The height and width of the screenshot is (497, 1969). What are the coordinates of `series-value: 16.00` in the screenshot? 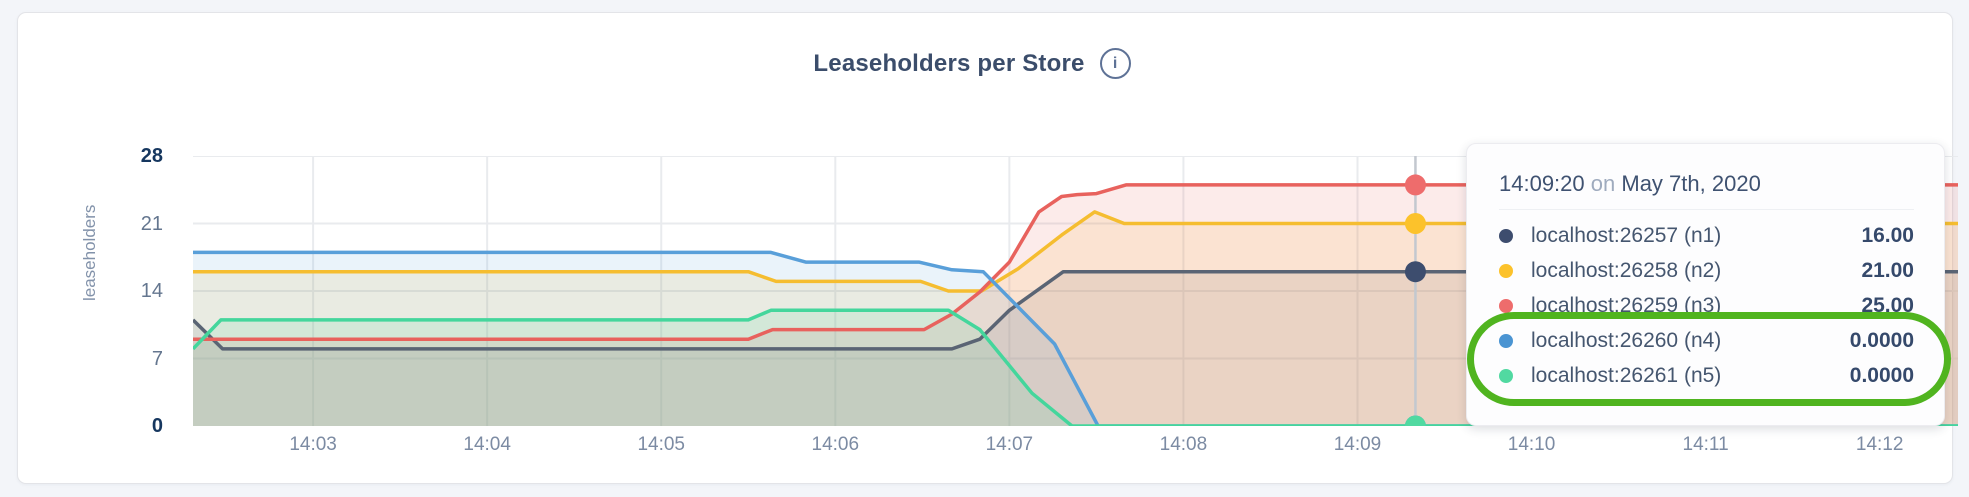 It's located at (1887, 235).